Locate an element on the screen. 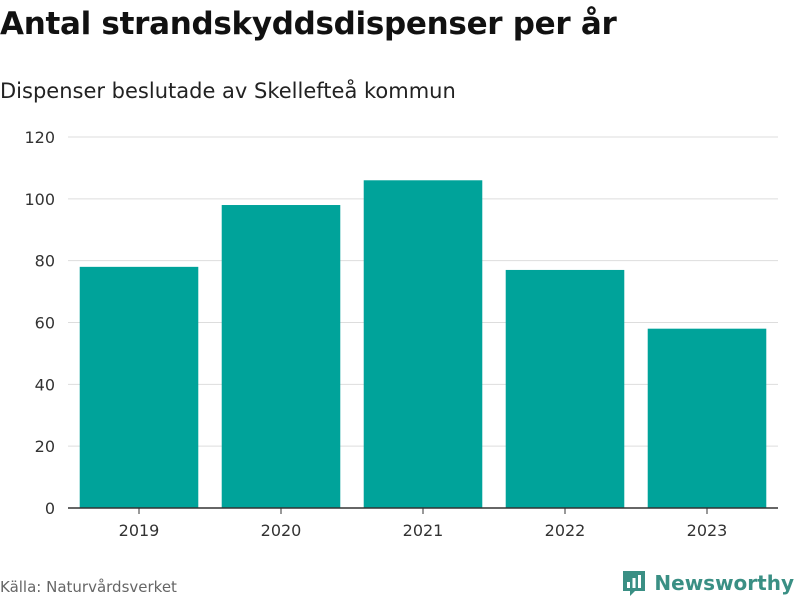 This screenshot has height=600, width=800. bar-2021 is located at coordinates (423, 344).